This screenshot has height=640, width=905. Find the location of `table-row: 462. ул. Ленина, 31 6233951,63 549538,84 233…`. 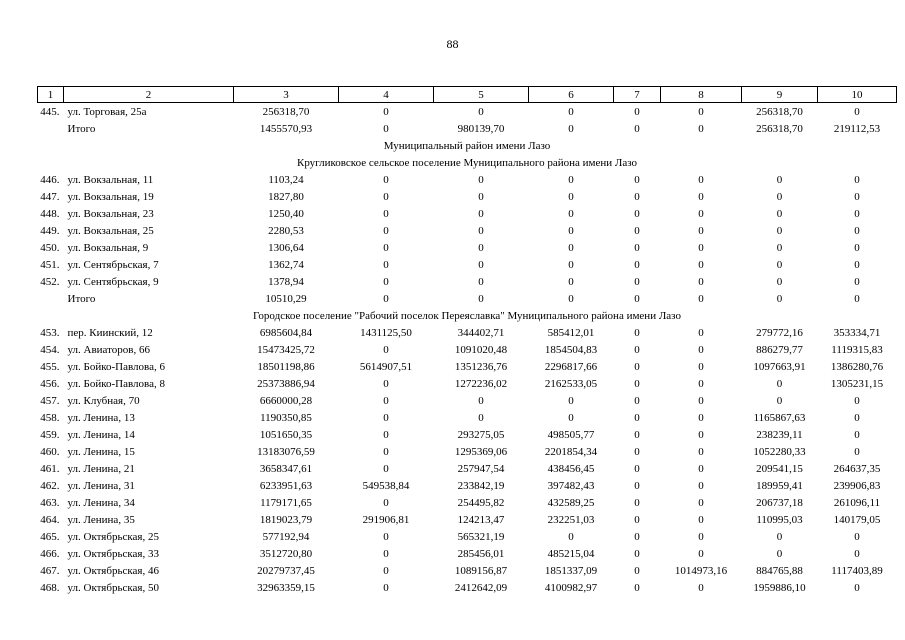

table-row: 462. ул. Ленина, 31 6233951,63 549538,84 233… is located at coordinates (467, 485).